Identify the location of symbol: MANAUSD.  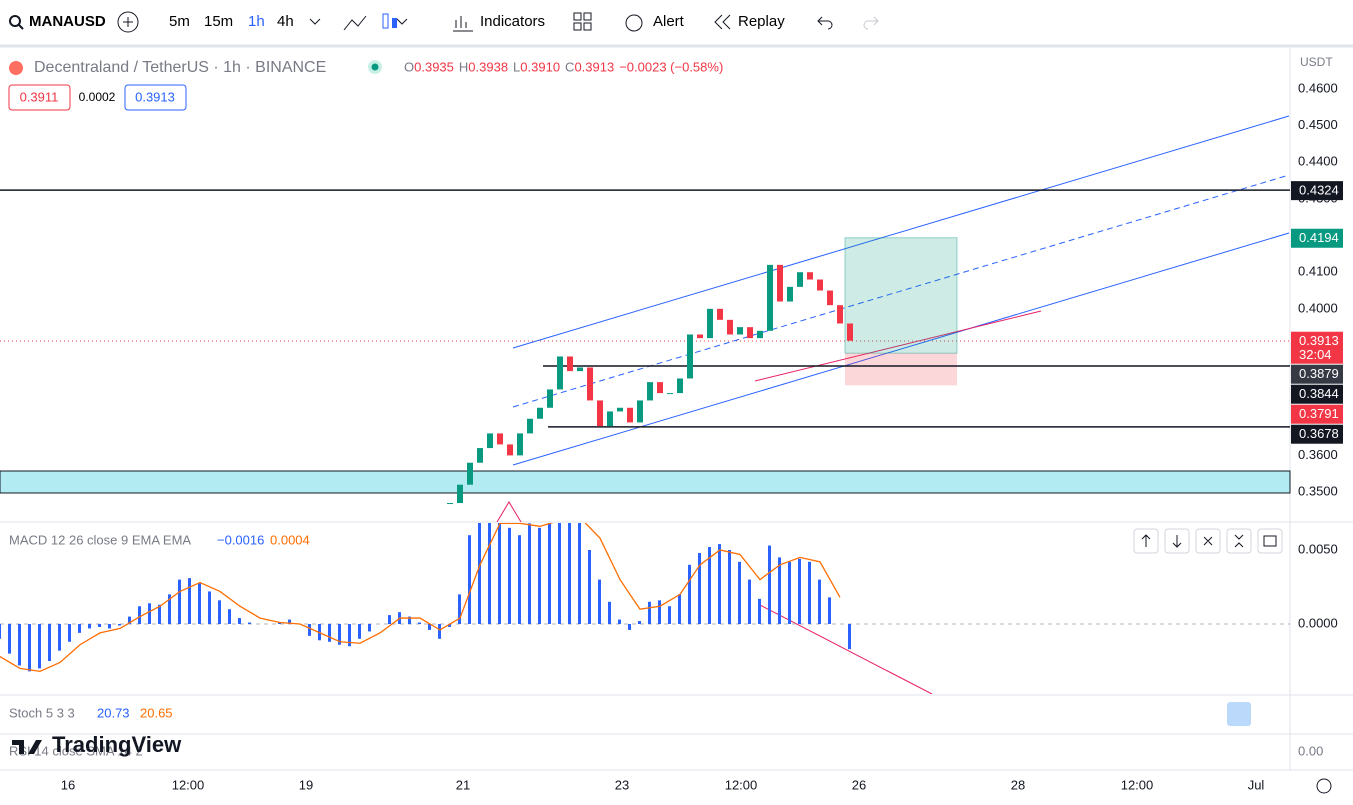
(67, 21).